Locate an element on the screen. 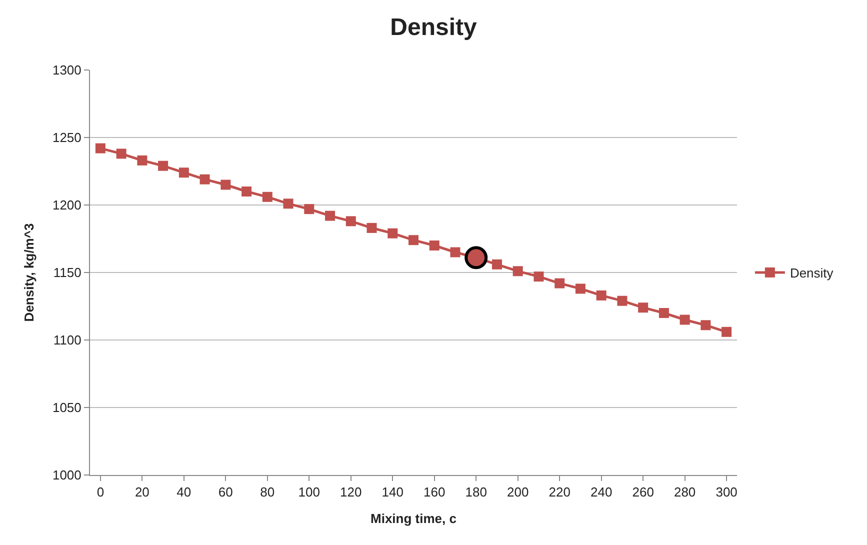 This screenshot has width=867, height=545. x-tick-label: 80 is located at coordinates (267, 492).